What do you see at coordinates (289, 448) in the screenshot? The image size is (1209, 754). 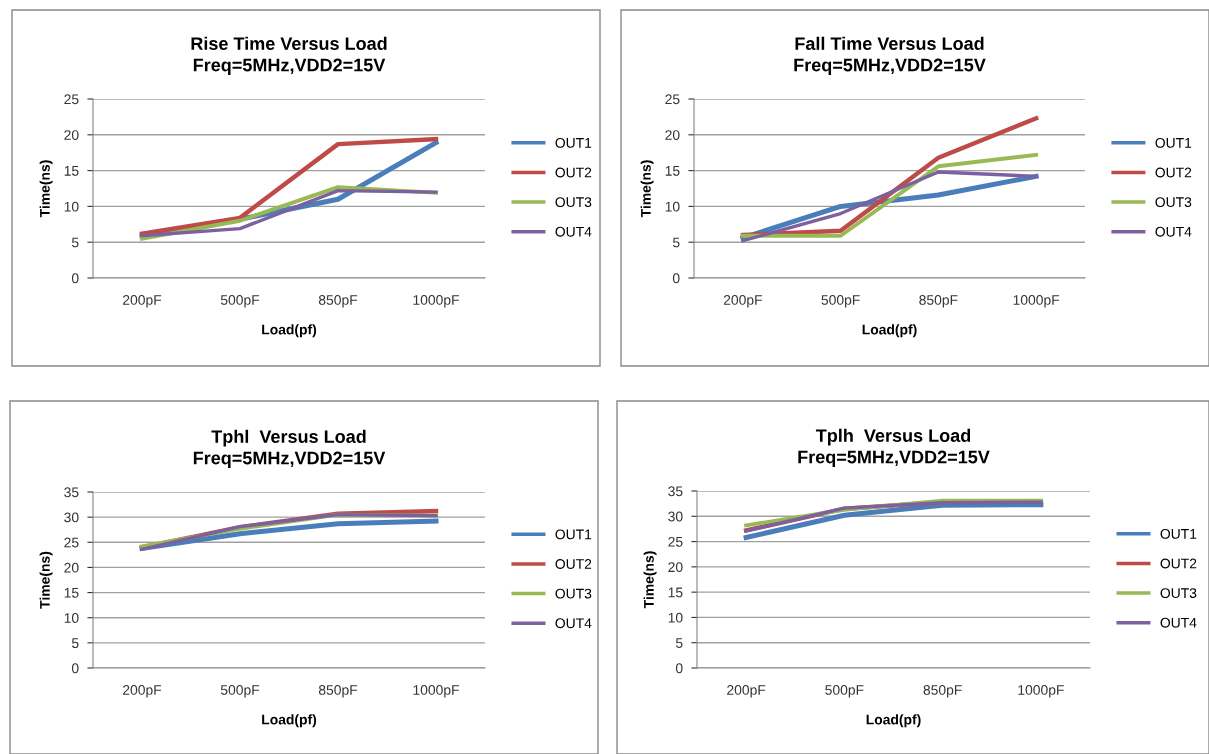 I see `chart-title: Tphl Versus Load Freq=5MHz,VDD2=15V` at bounding box center [289, 448].